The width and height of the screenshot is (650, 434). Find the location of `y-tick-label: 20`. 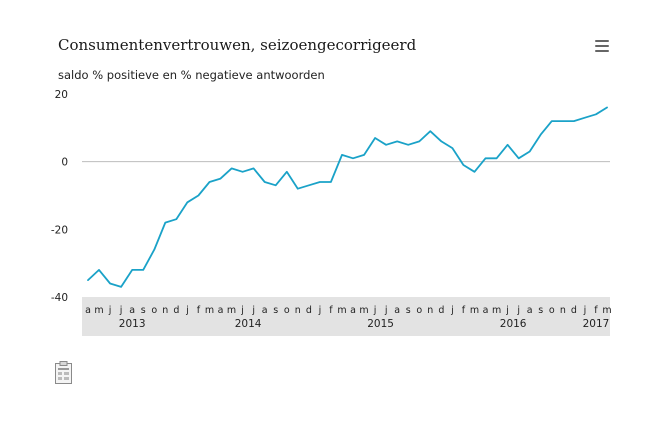

y-tick-label: 20 is located at coordinates (61, 95).